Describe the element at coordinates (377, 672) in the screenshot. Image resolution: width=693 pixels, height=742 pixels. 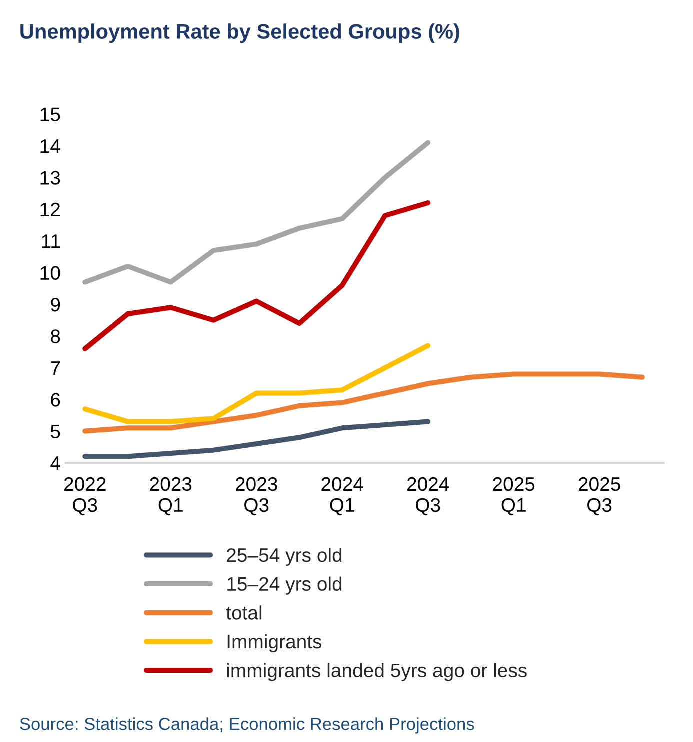
I see `legend-label: immigrants landed 5yrs ago or less` at that location.